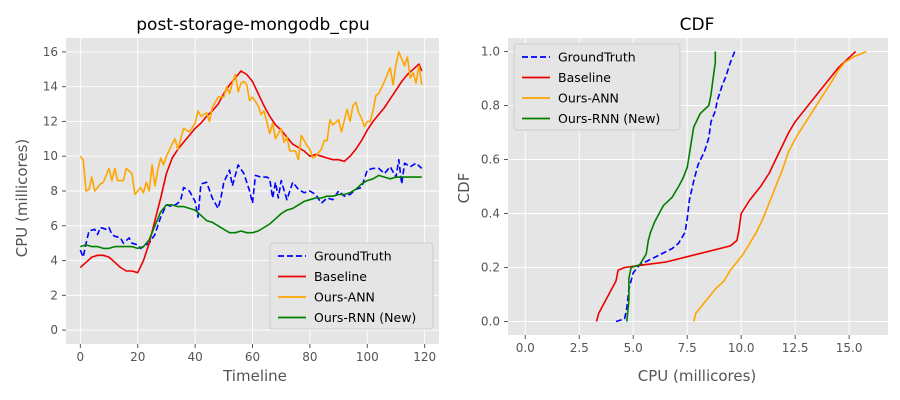 Image resolution: width=900 pixels, height=400 pixels. I want to click on timeline-legend-label: GroundTruth, so click(353, 256).